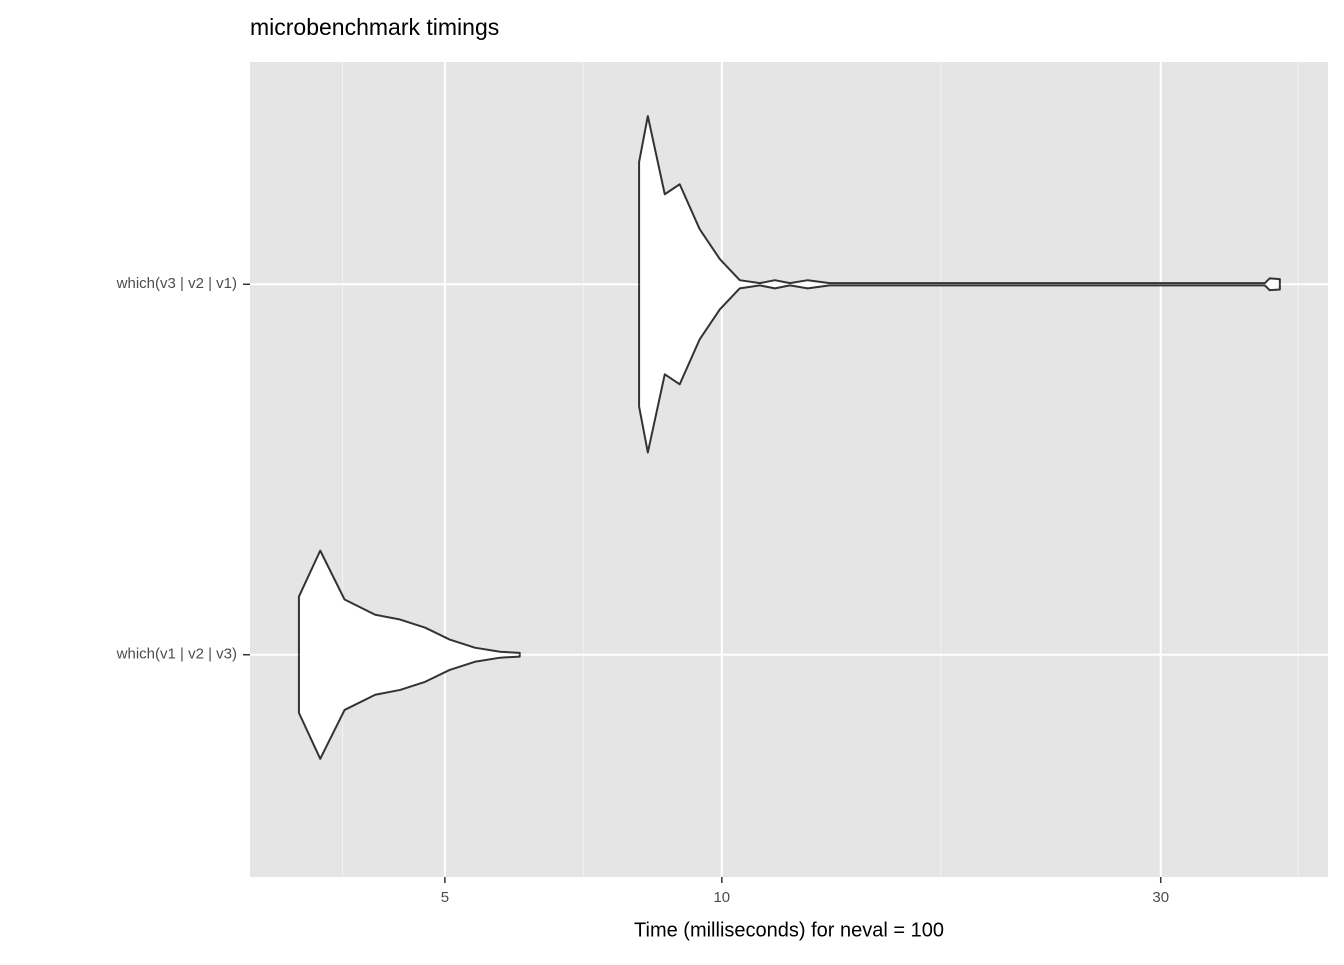 This screenshot has width=1344, height=965. I want to click on y-tick-label: which(v1 | v2 | v3), so click(176, 654).